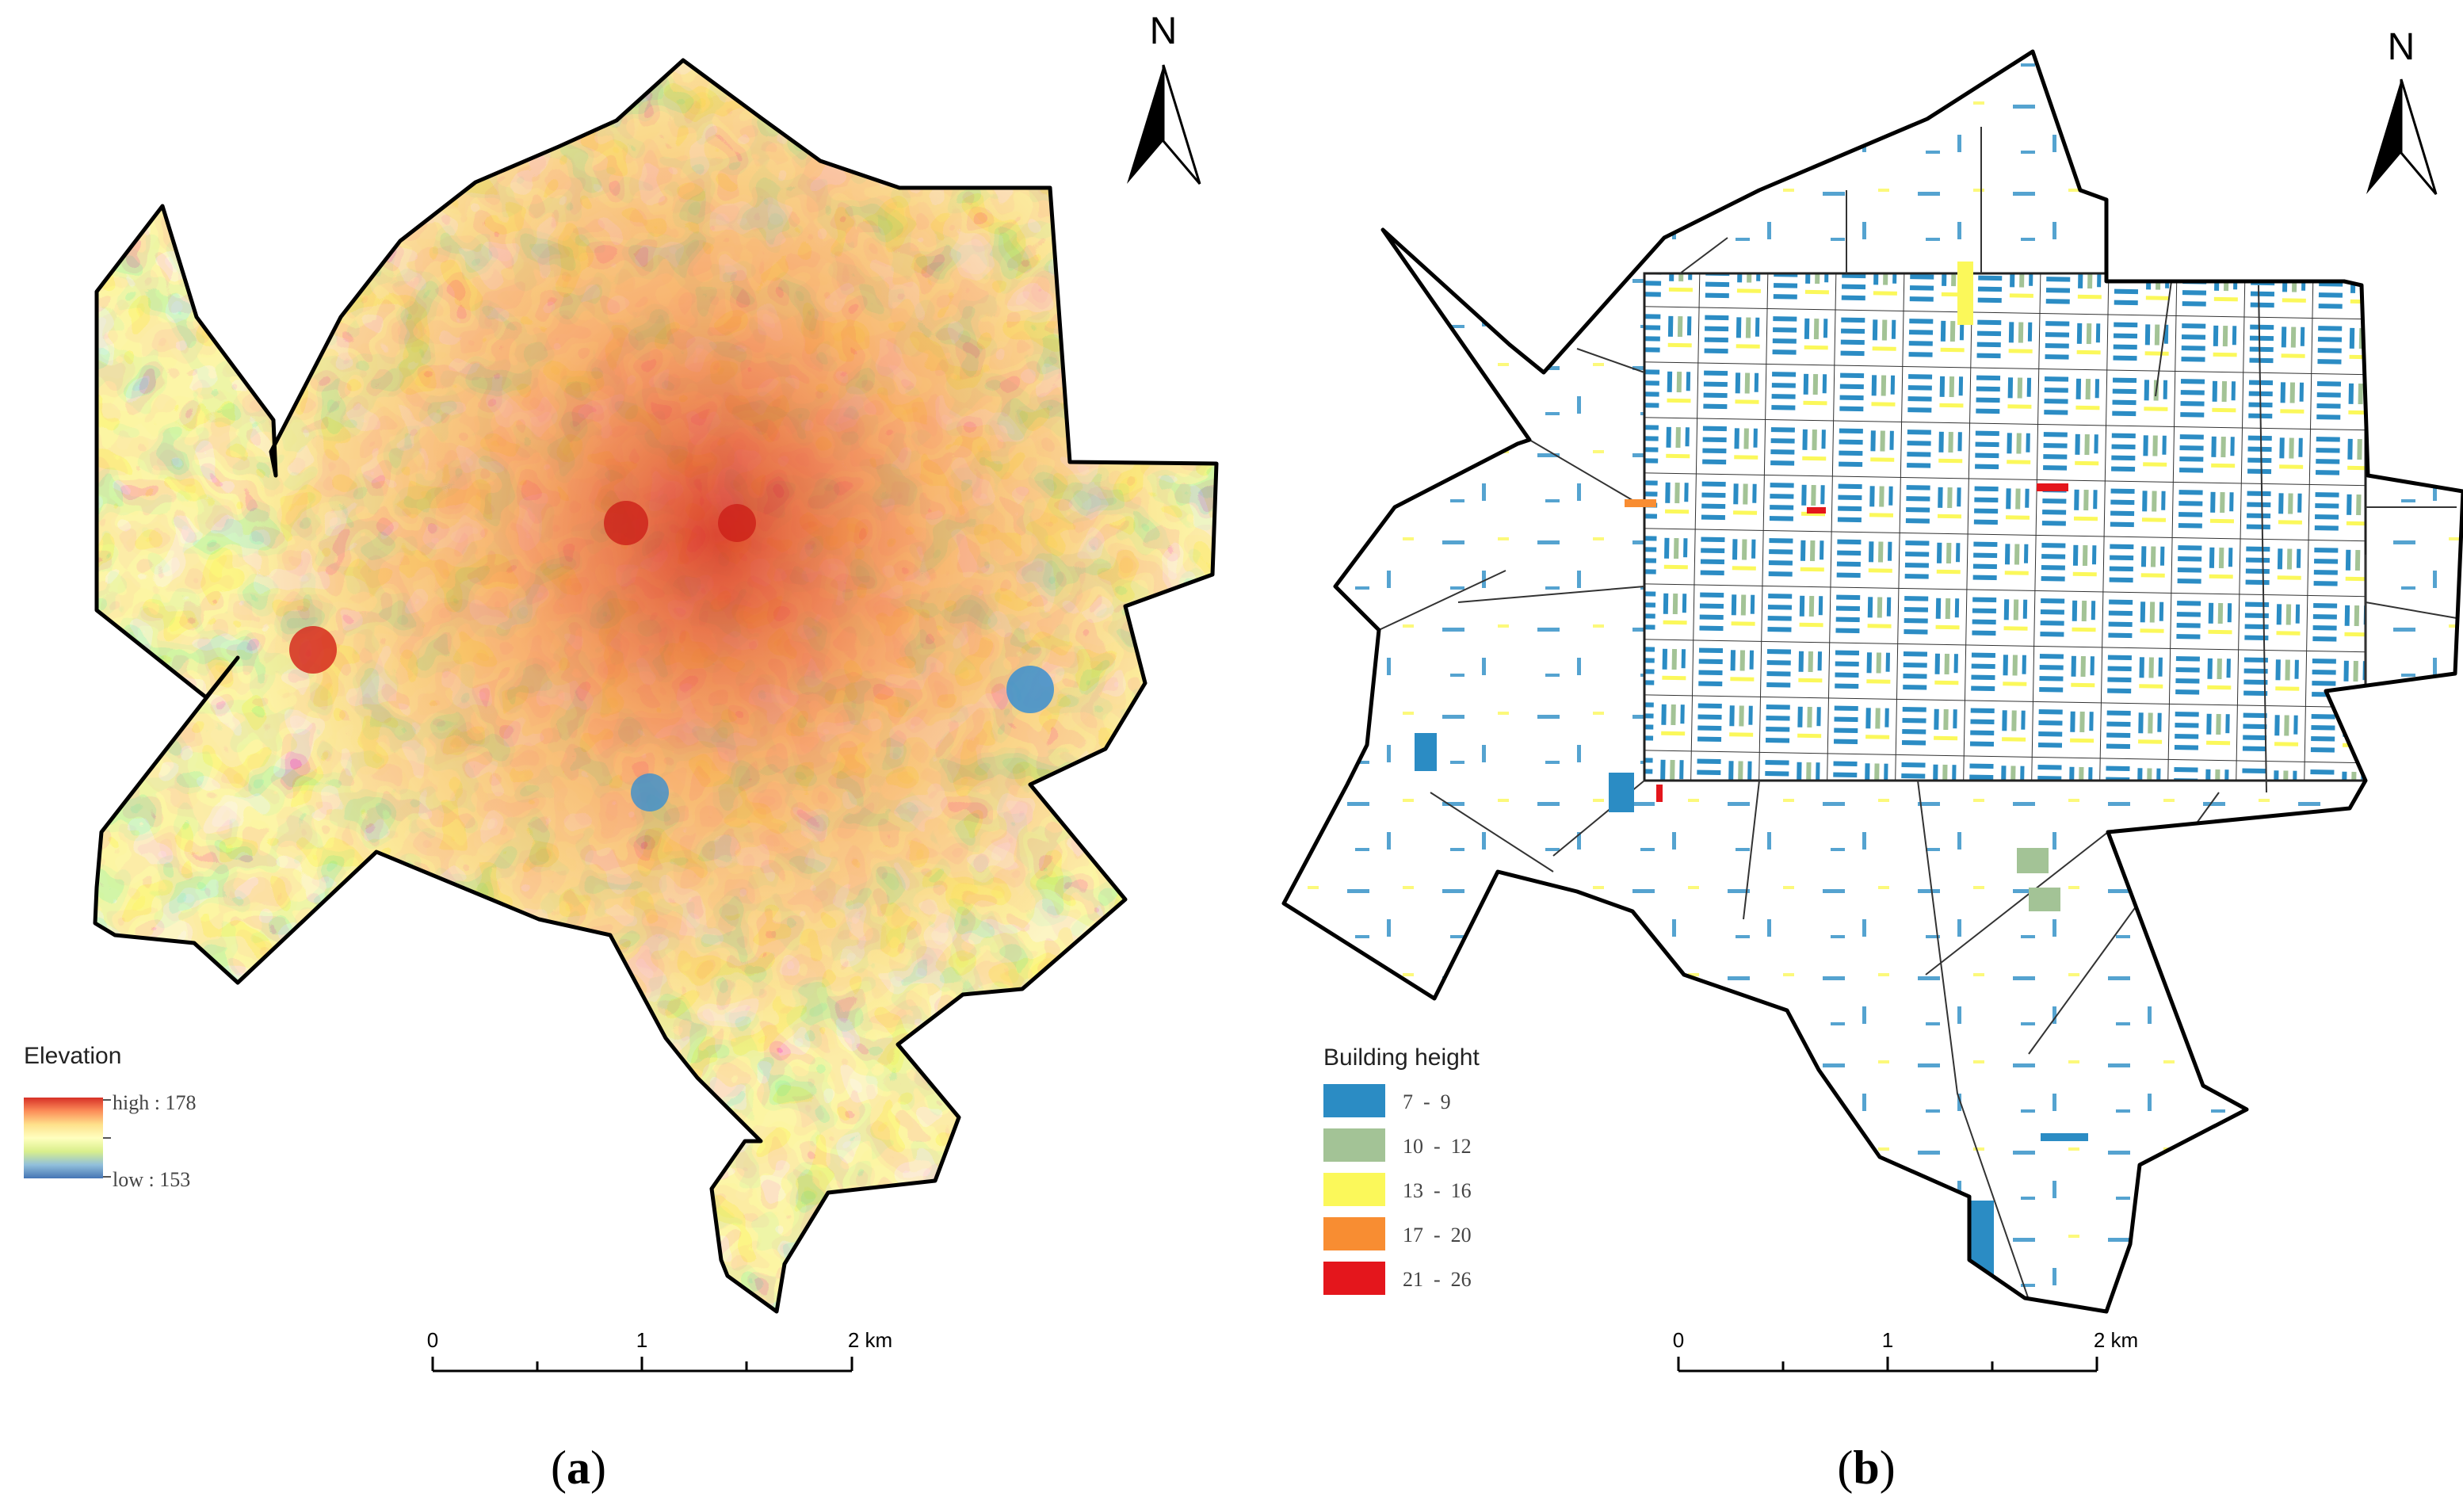 The image size is (2463, 1512). I want to click on legend-class-label-3: 17 - 20, so click(1438, 1235).